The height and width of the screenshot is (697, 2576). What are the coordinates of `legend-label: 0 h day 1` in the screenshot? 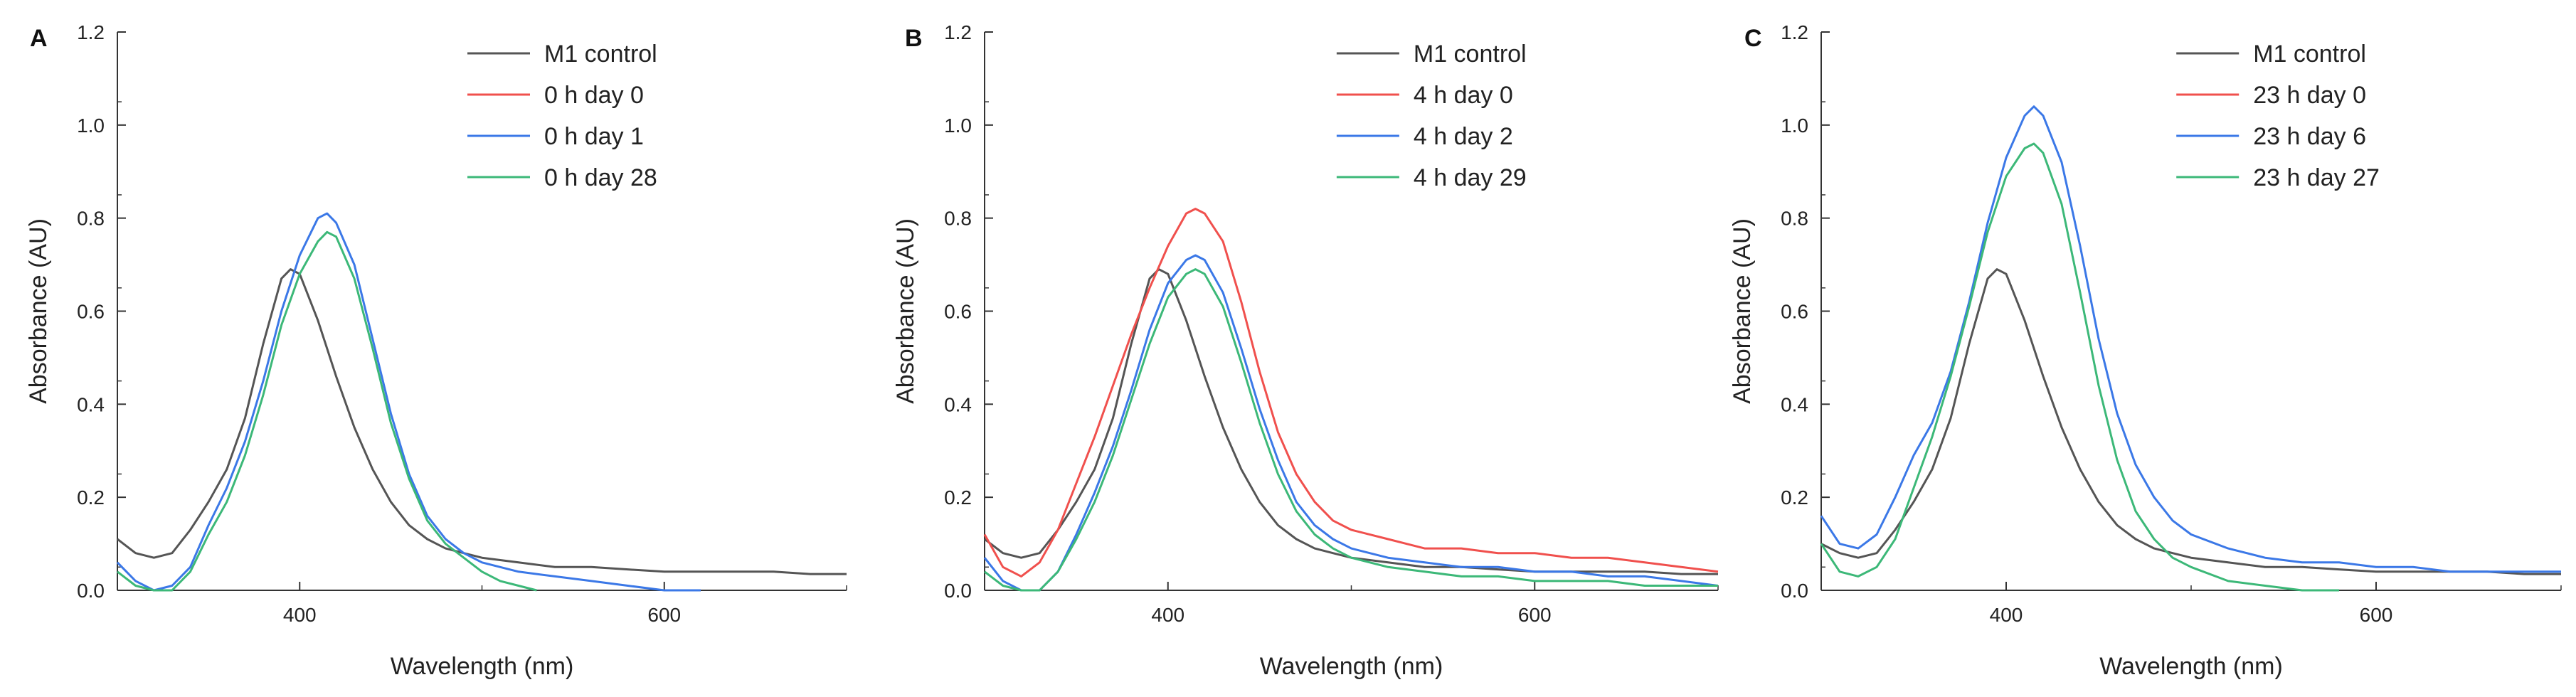 It's located at (594, 136).